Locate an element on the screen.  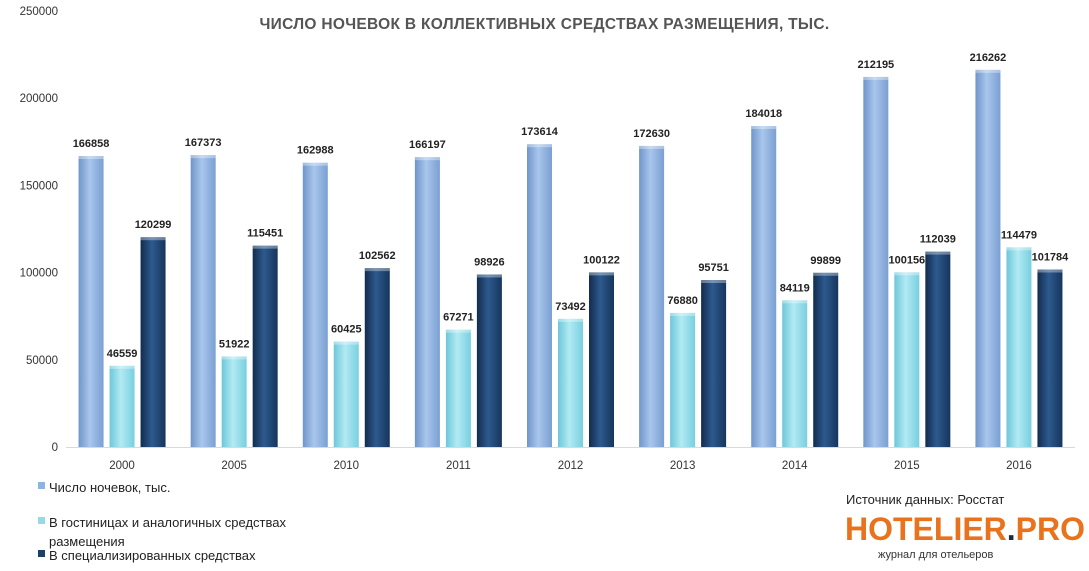
data-label-hotels: 60425 is located at coordinates (346, 330).